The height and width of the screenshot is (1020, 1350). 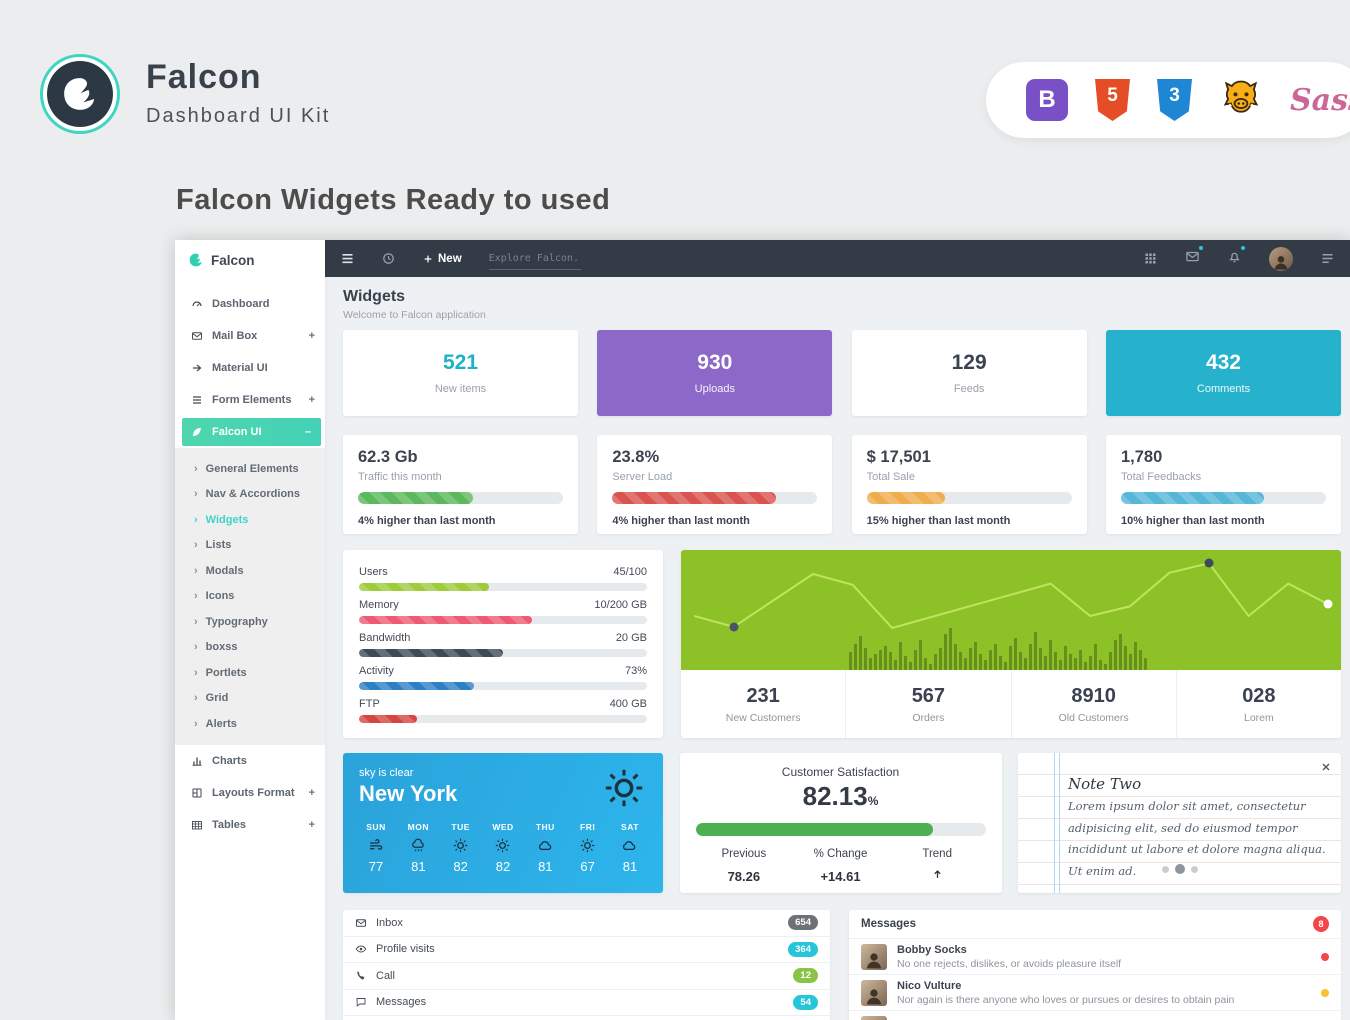 What do you see at coordinates (874, 992) in the screenshot?
I see `avatar` at bounding box center [874, 992].